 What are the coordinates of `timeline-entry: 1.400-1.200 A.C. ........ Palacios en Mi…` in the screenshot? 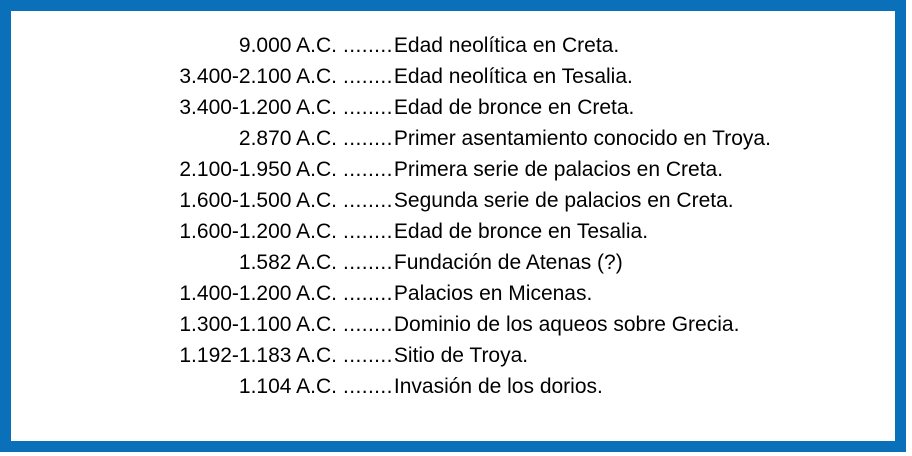 It's located at (453, 293).